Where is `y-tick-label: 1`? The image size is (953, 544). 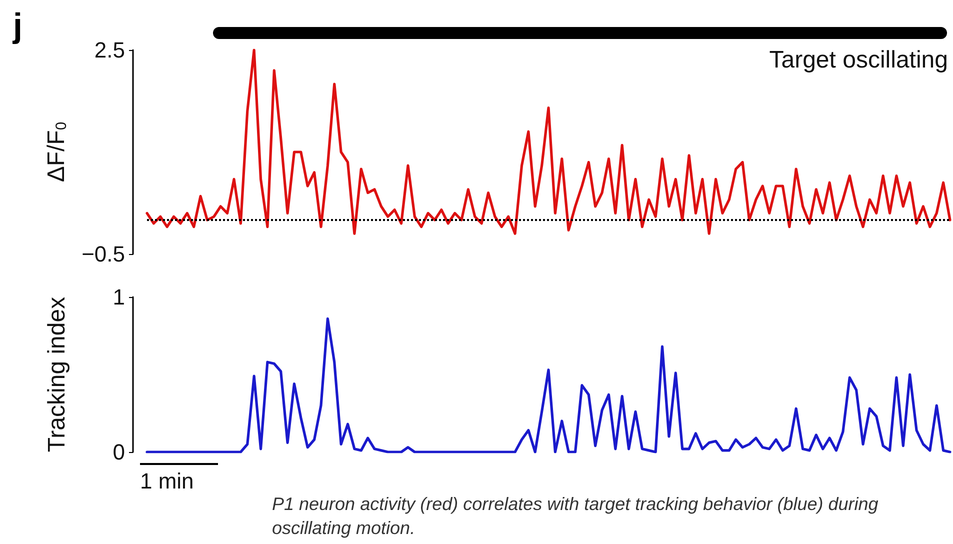 y-tick-label: 1 is located at coordinates (118, 297).